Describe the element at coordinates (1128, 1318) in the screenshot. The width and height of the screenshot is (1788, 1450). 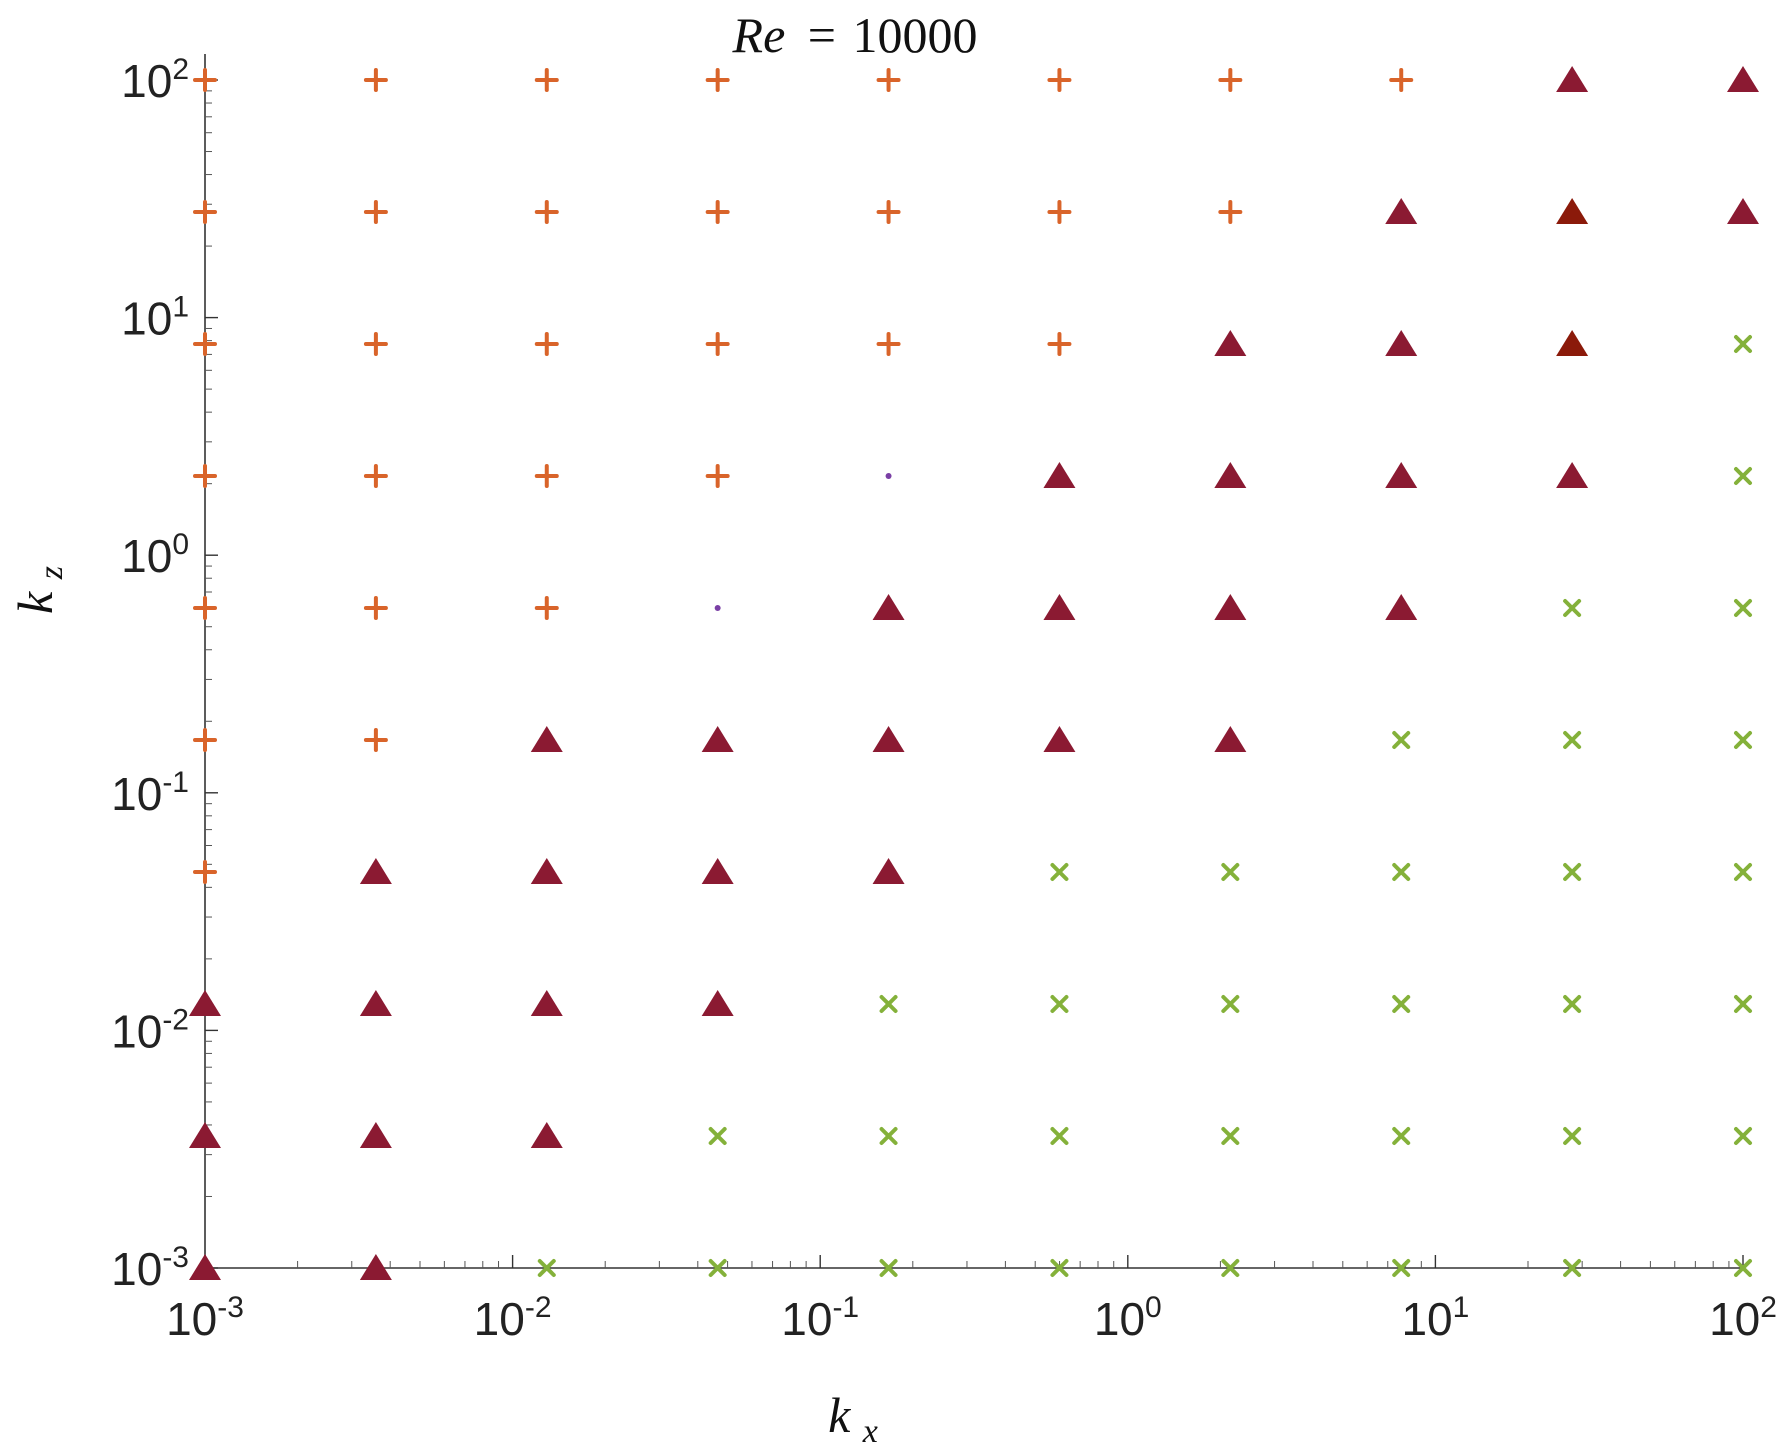
I see `x-tick-label: 10⁰` at that location.